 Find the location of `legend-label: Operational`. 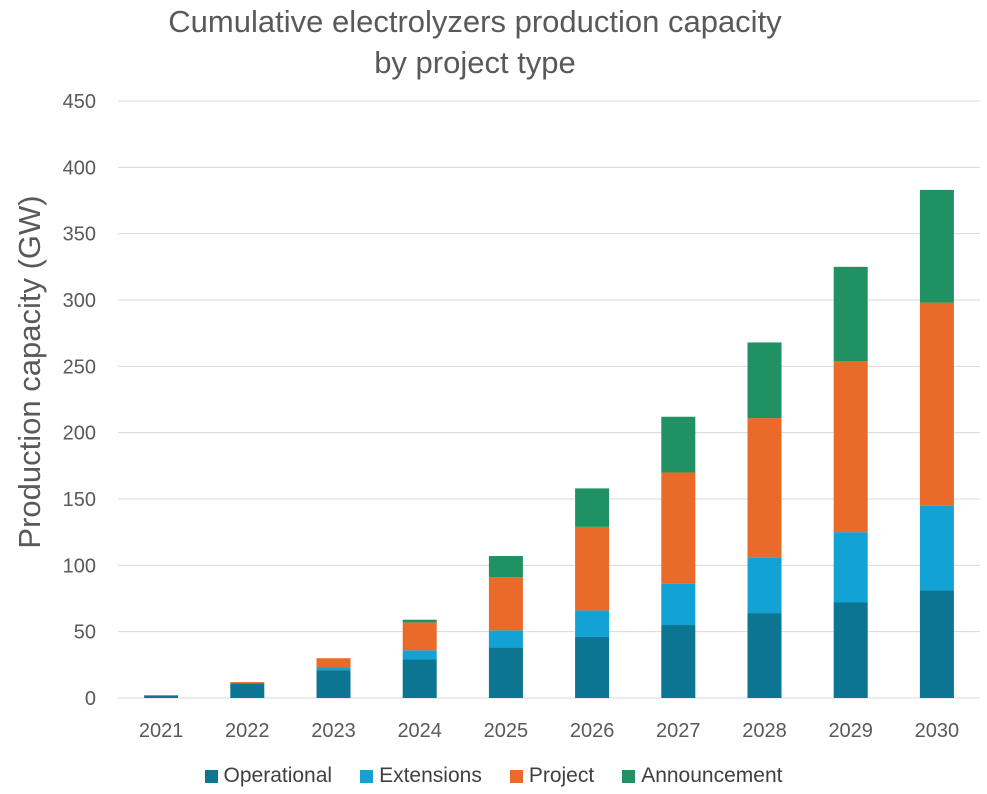

legend-label: Operational is located at coordinates (278, 775).